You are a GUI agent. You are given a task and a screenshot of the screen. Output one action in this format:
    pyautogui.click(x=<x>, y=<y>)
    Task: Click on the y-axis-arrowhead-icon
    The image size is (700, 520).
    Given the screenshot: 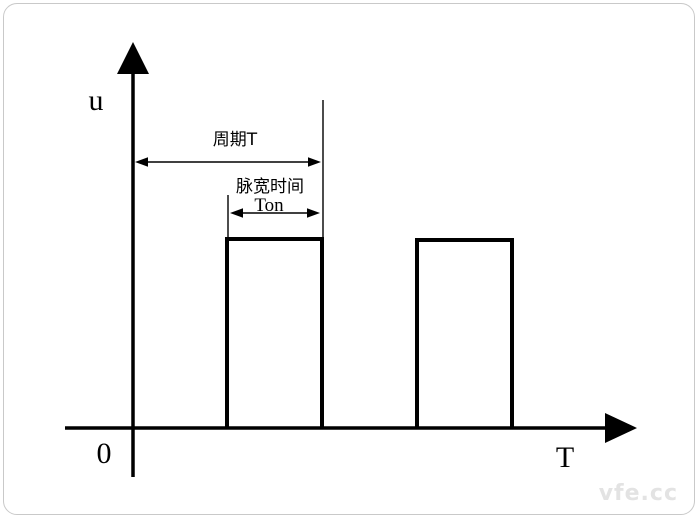 What is the action you would take?
    pyautogui.click(x=133, y=58)
    